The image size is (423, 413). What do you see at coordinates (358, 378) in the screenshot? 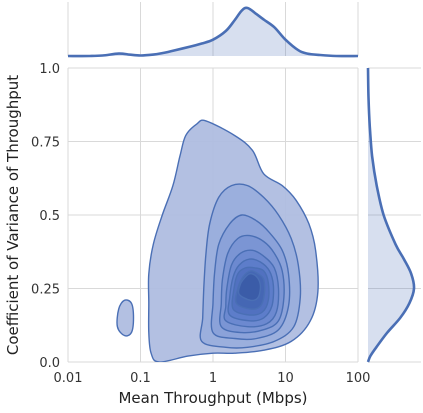
I see `x-tick-label: 100` at bounding box center [358, 378].